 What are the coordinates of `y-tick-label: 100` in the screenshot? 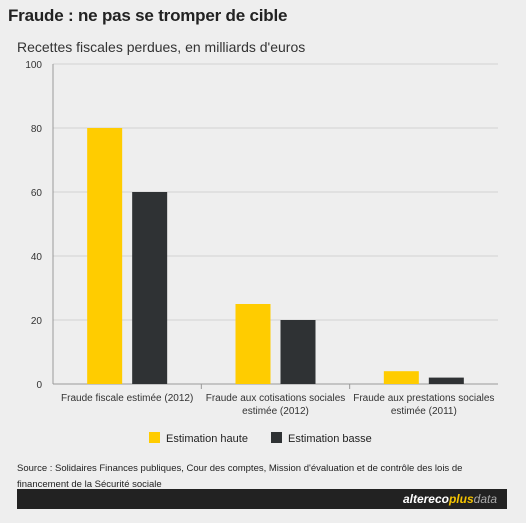 It's located at (33, 65).